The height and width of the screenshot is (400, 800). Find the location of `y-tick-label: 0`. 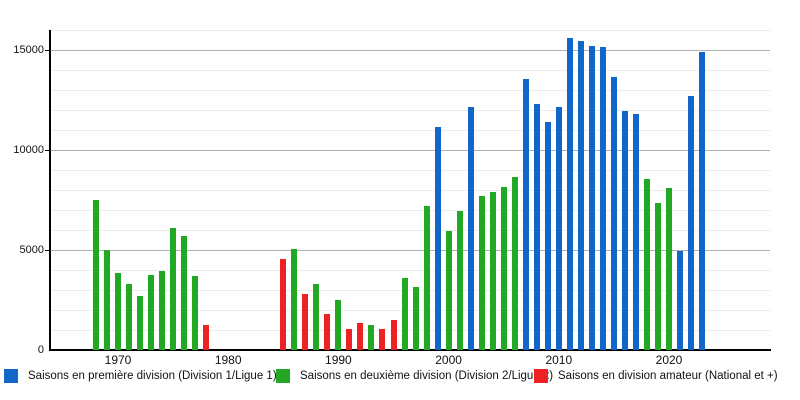

y-tick-label: 0 is located at coordinates (40, 349).